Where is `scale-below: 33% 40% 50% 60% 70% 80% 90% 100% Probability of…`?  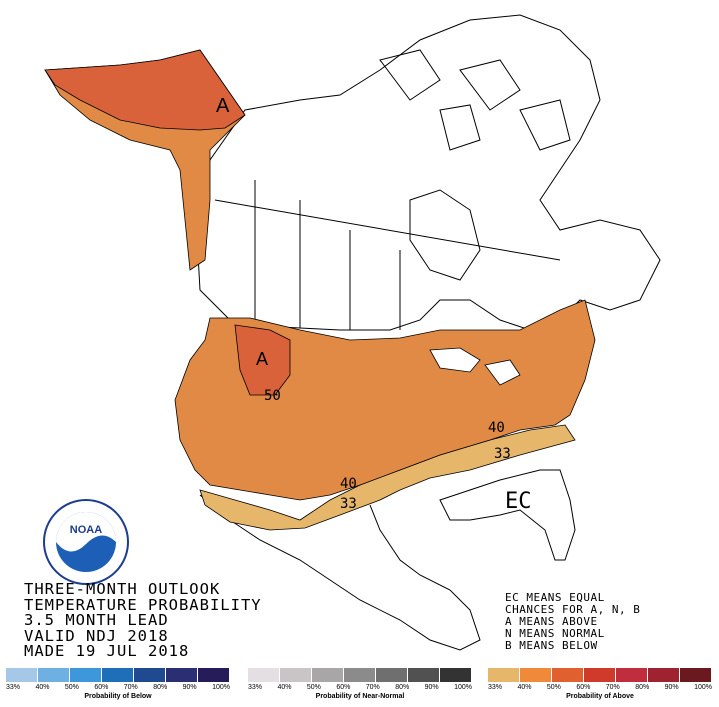 scale-below: 33% 40% 50% 60% 70% 80% 90% 100% Probability of… is located at coordinates (118, 687).